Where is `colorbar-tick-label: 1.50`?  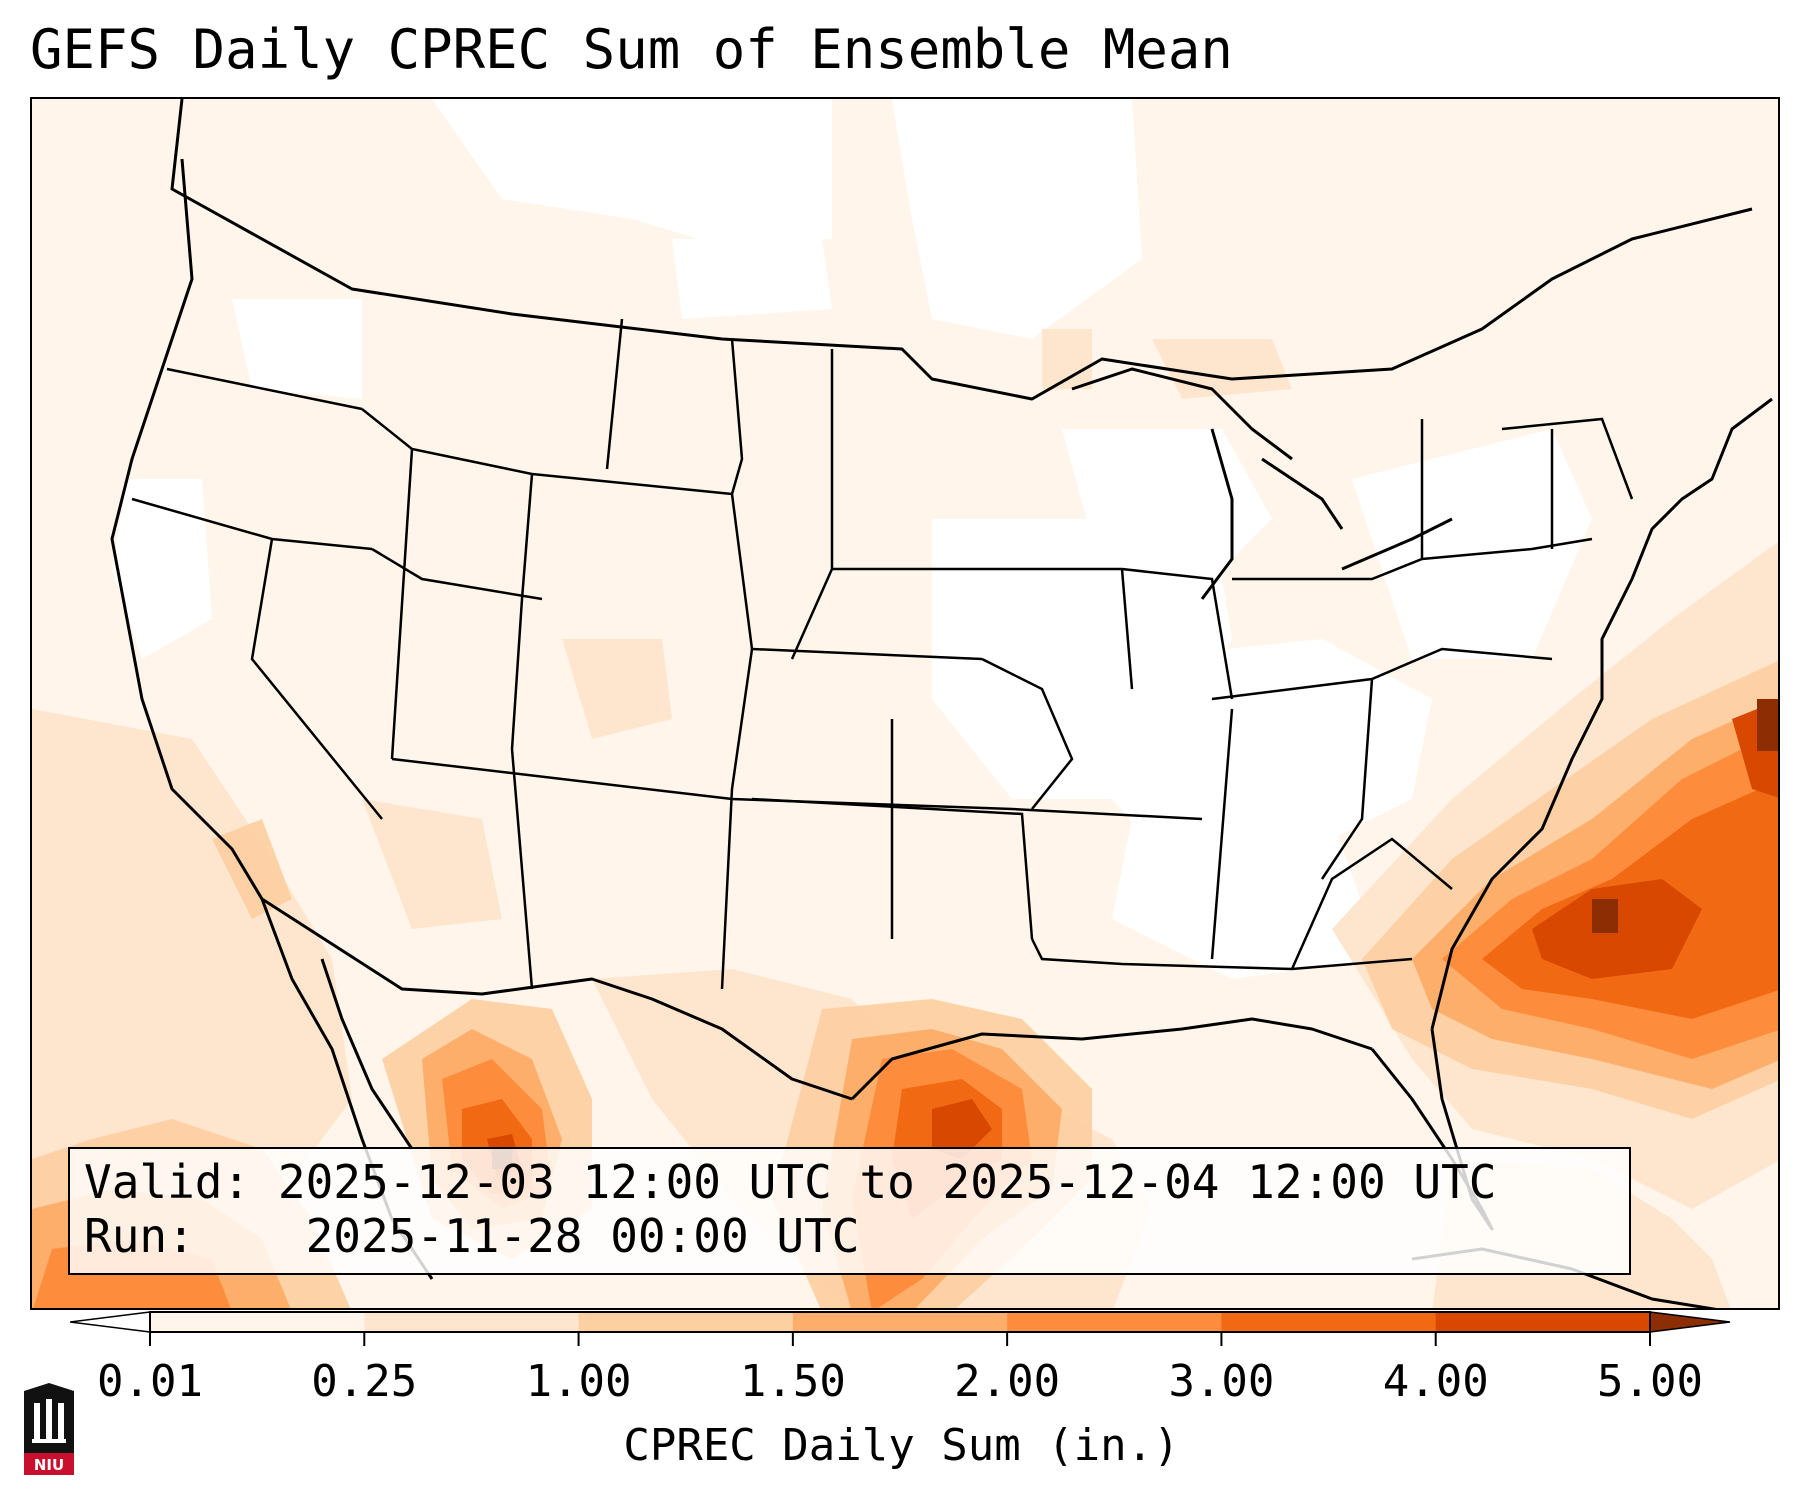 colorbar-tick-label: 1.50 is located at coordinates (792, 1381).